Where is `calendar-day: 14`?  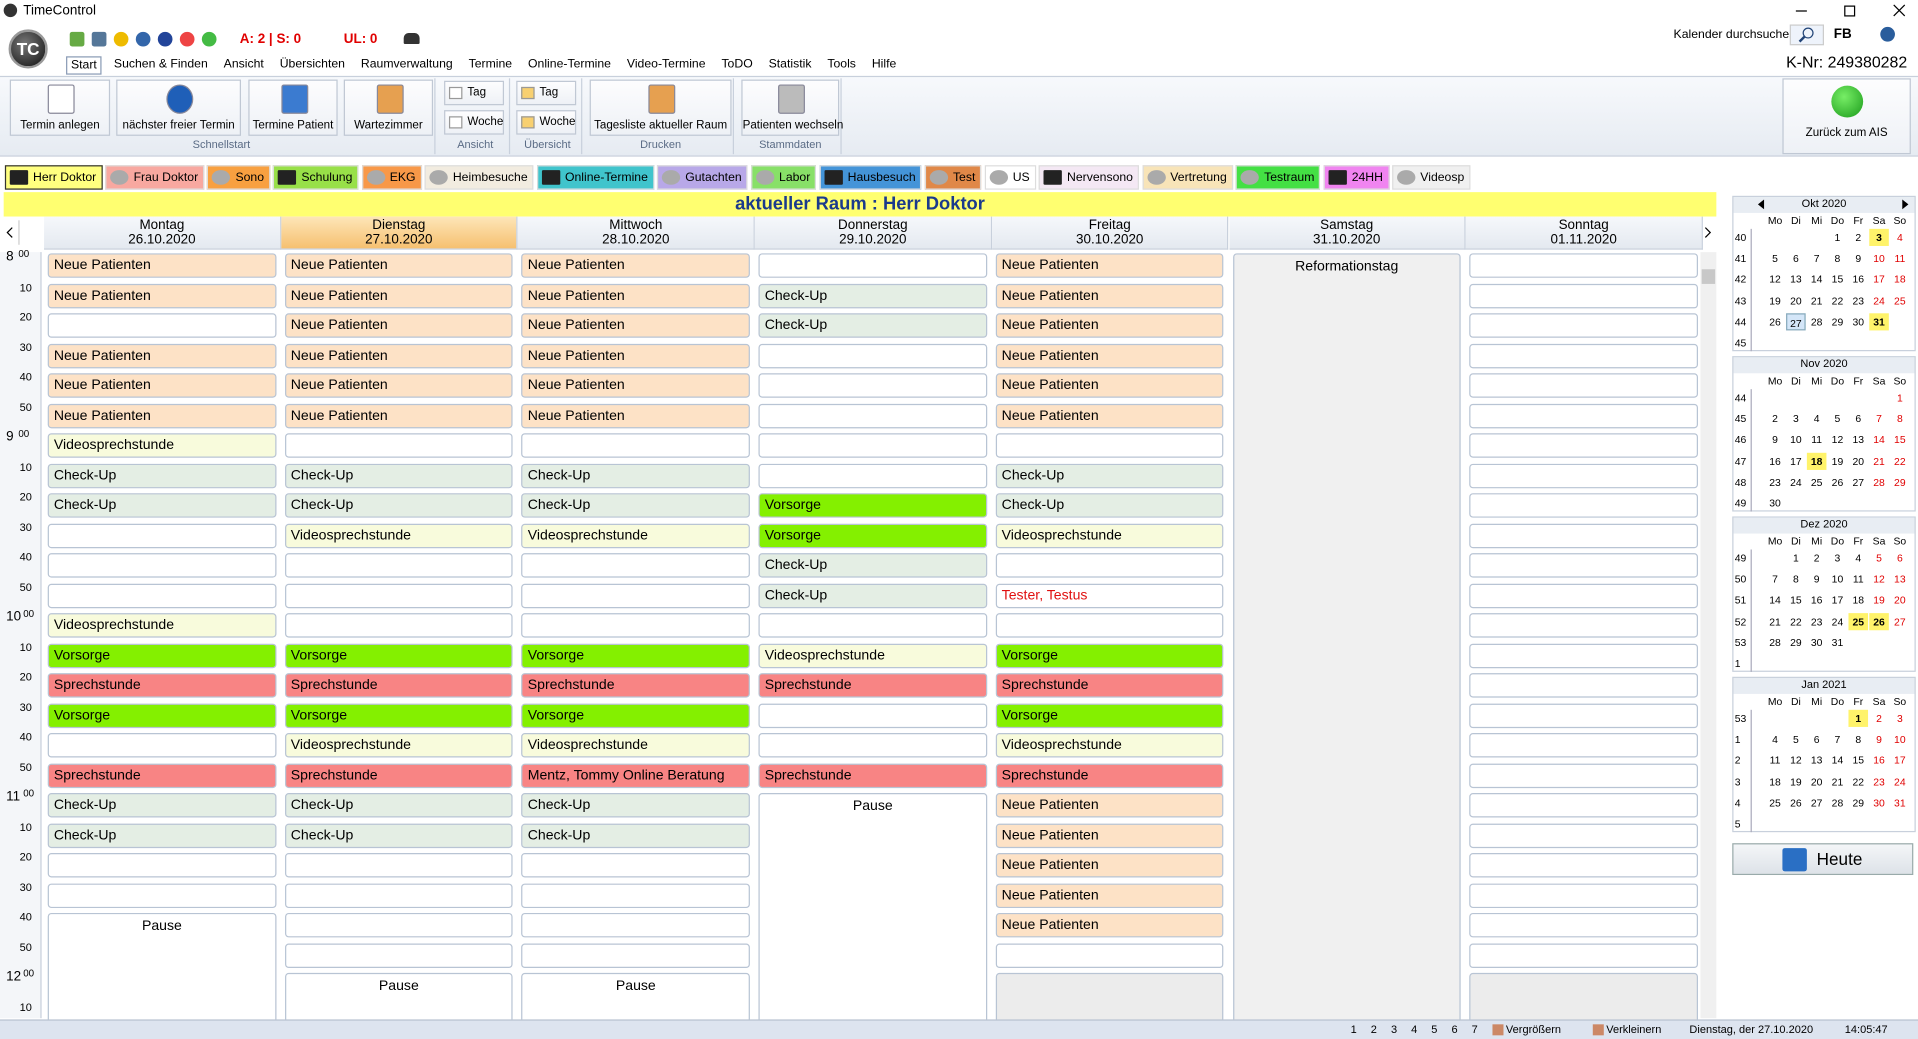
calendar-day: 14 is located at coordinates (1879, 439).